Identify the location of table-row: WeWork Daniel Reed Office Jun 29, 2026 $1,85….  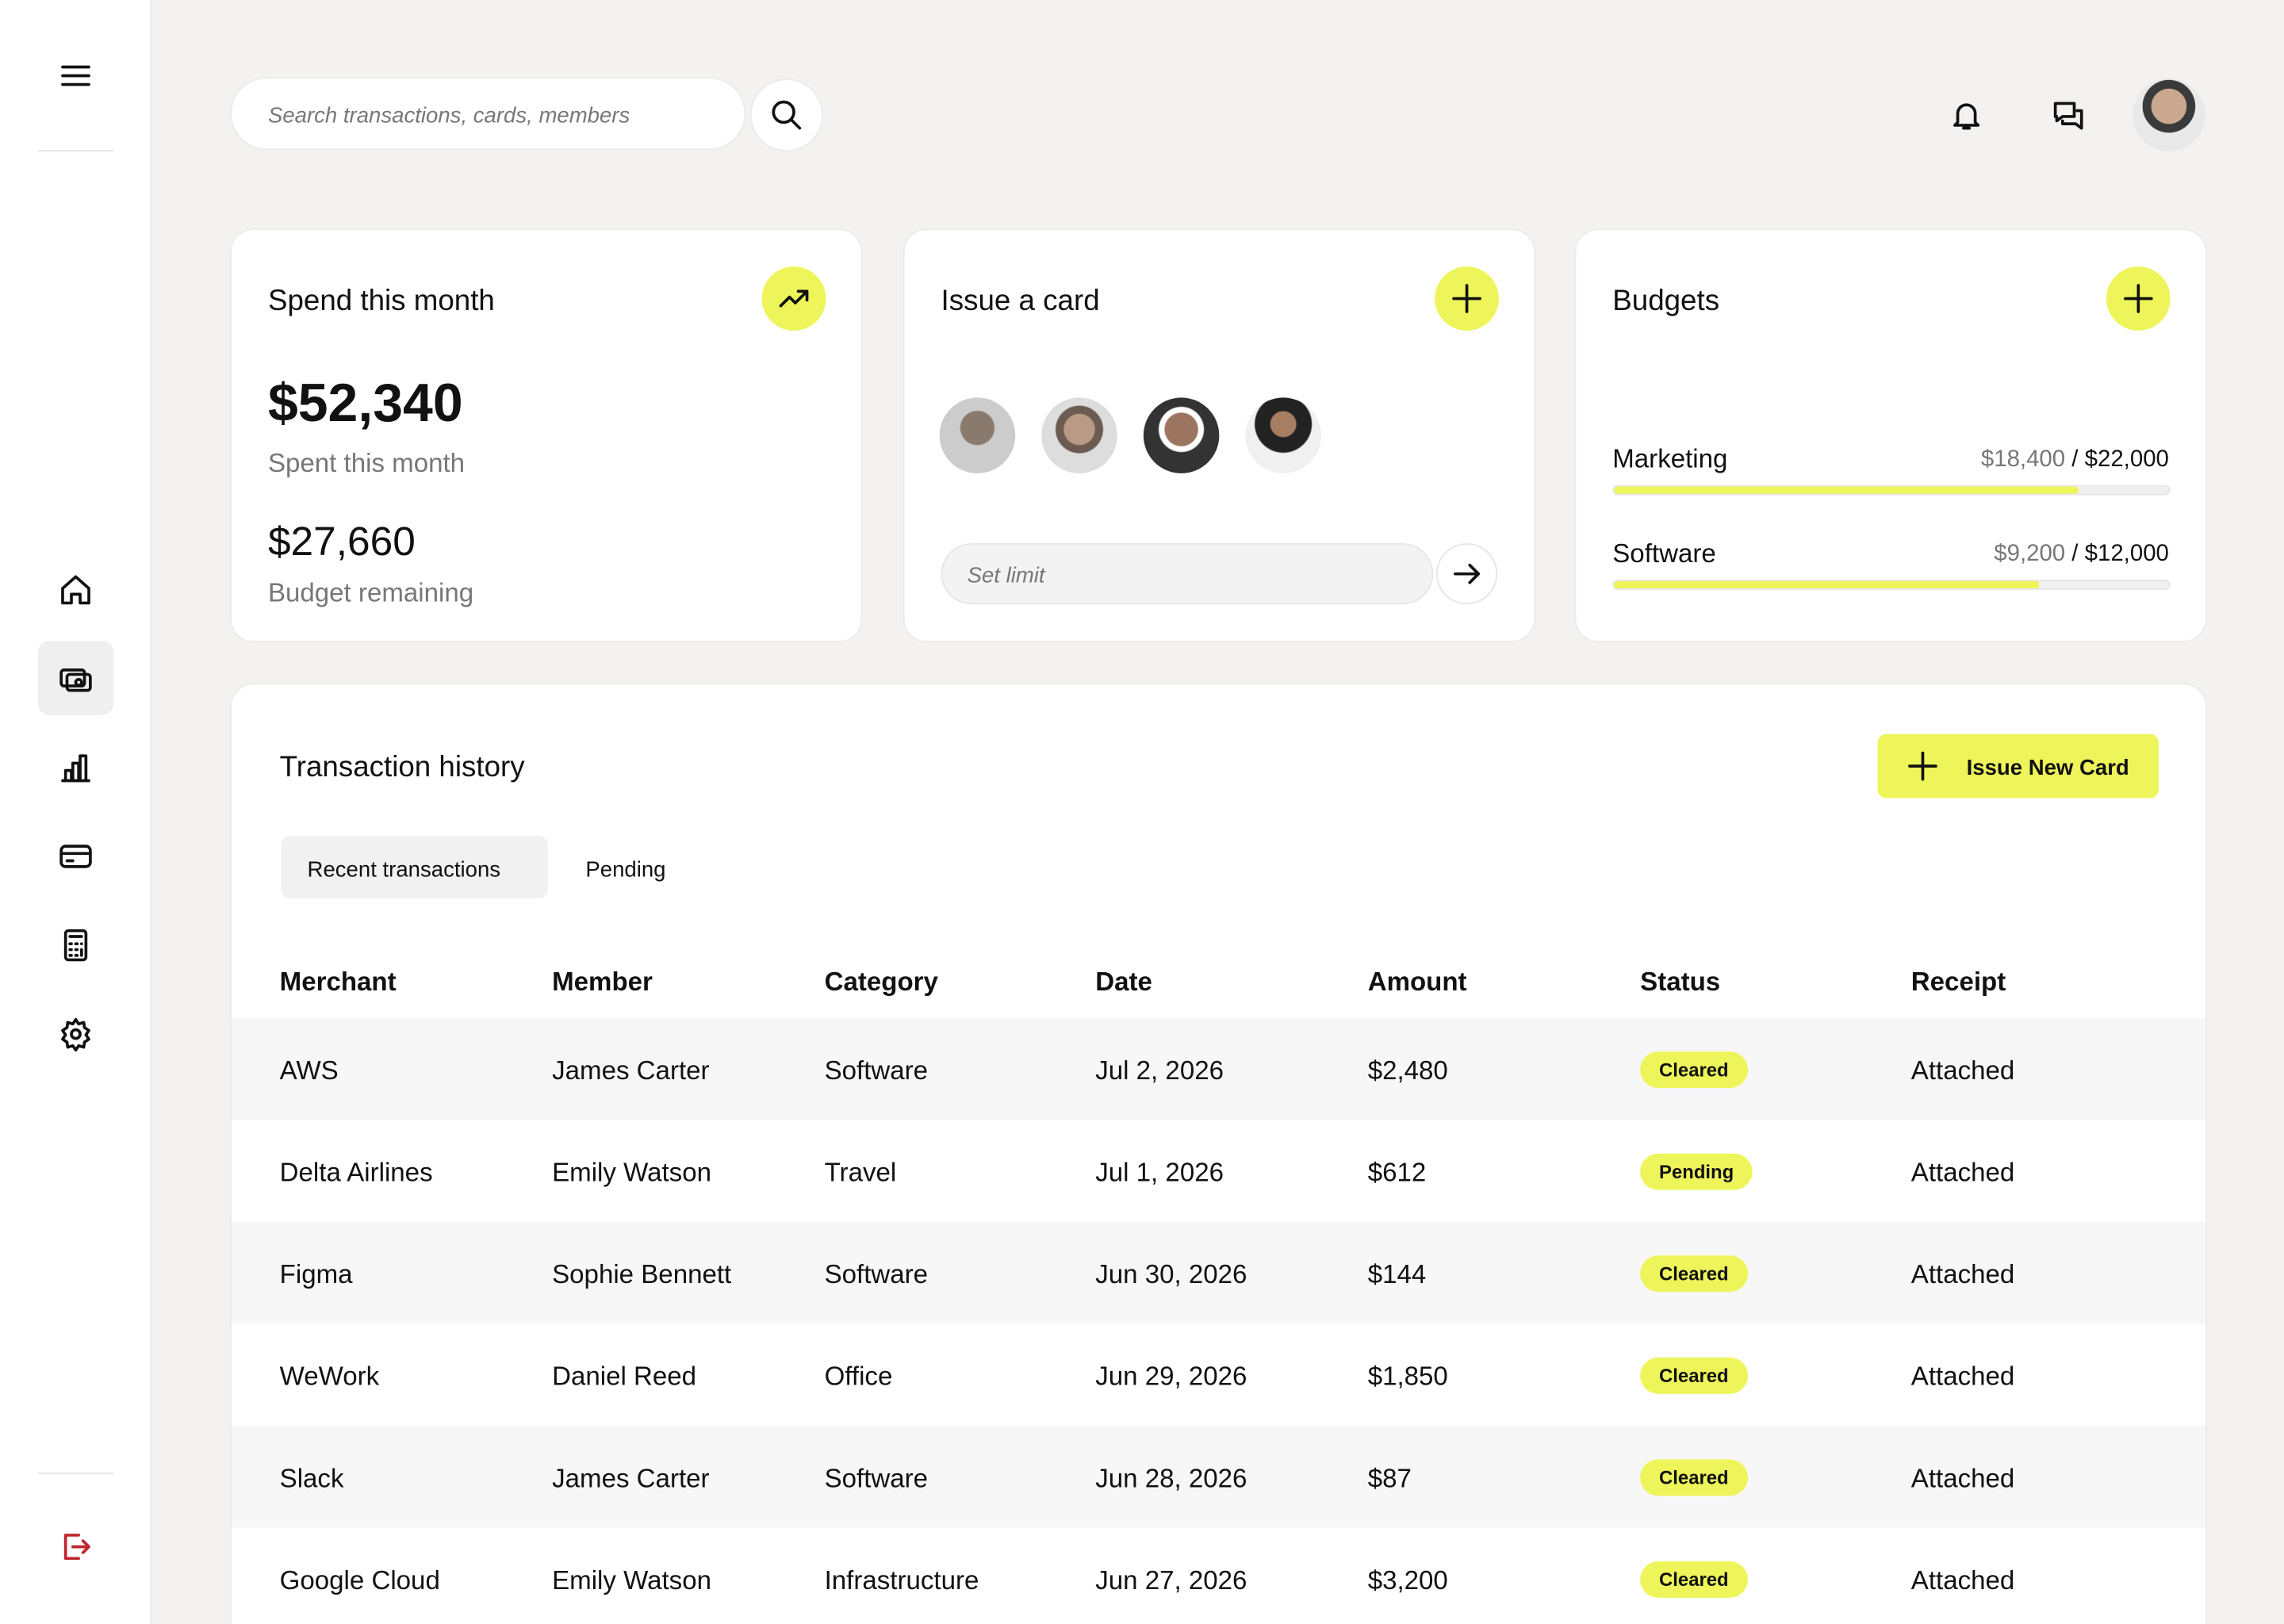
(1218, 1375).